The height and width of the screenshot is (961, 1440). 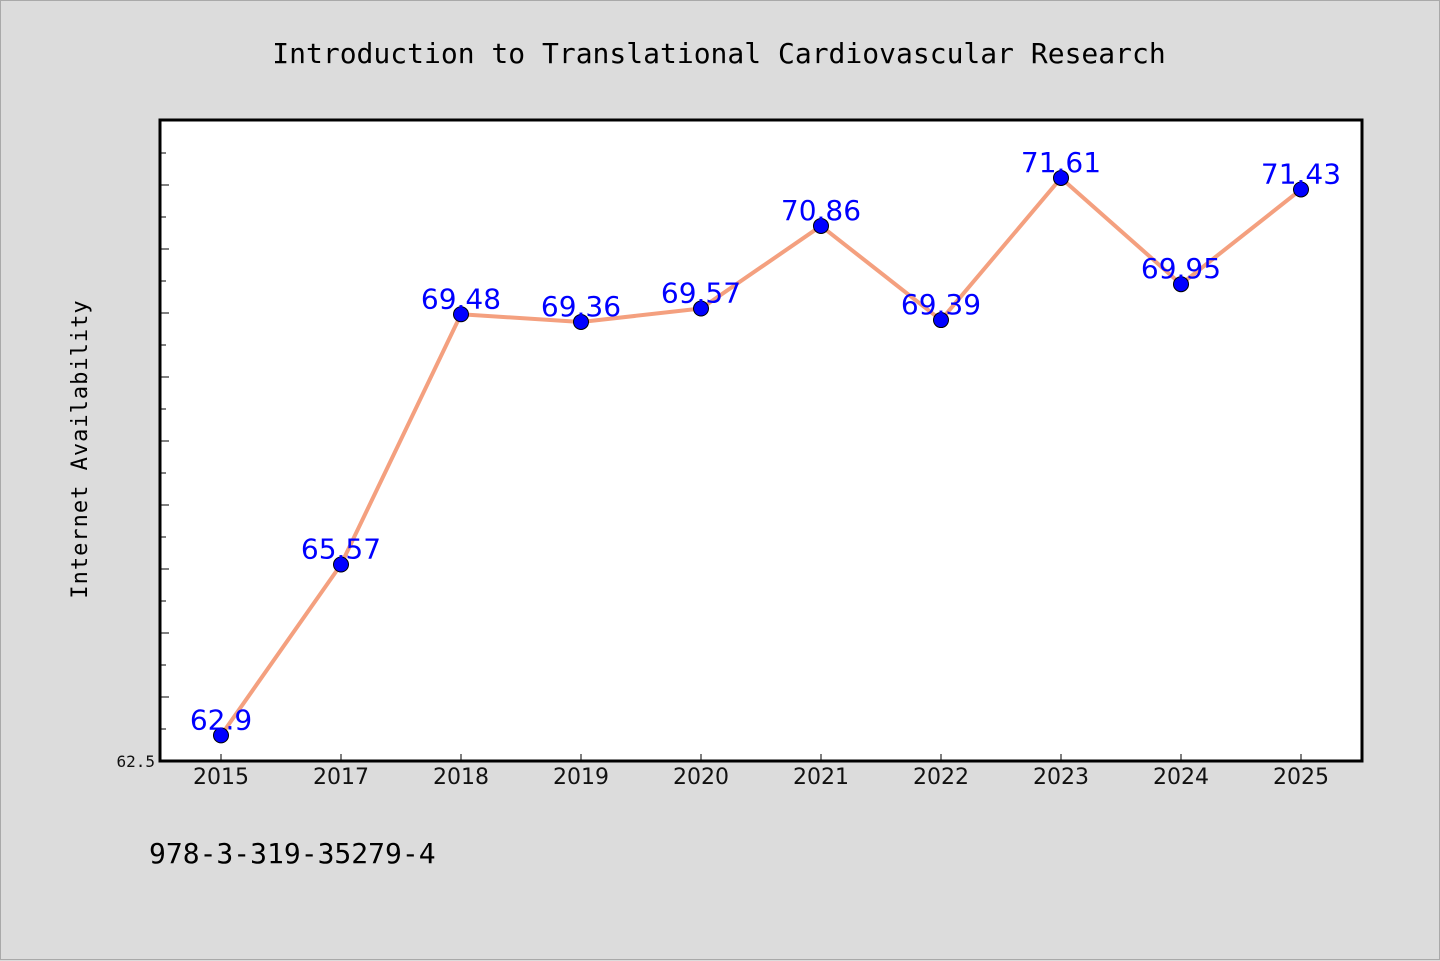 I want to click on x-tick-label: 2017, so click(x=341, y=777).